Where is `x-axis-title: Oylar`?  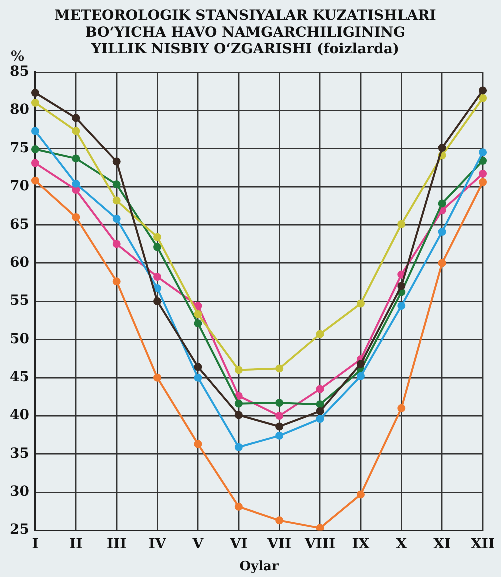
x-axis-title: Oylar is located at coordinates (259, 567).